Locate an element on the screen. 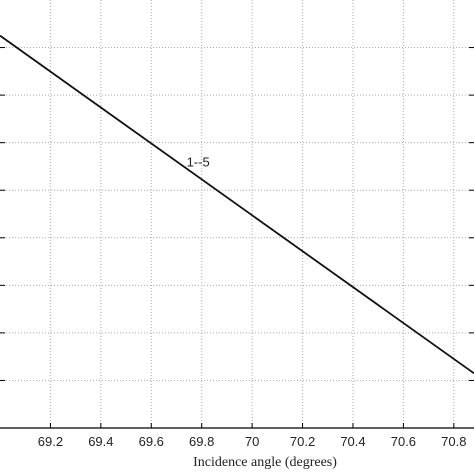 This screenshot has width=474, height=474. line-annotation: 1--5 is located at coordinates (198, 161).